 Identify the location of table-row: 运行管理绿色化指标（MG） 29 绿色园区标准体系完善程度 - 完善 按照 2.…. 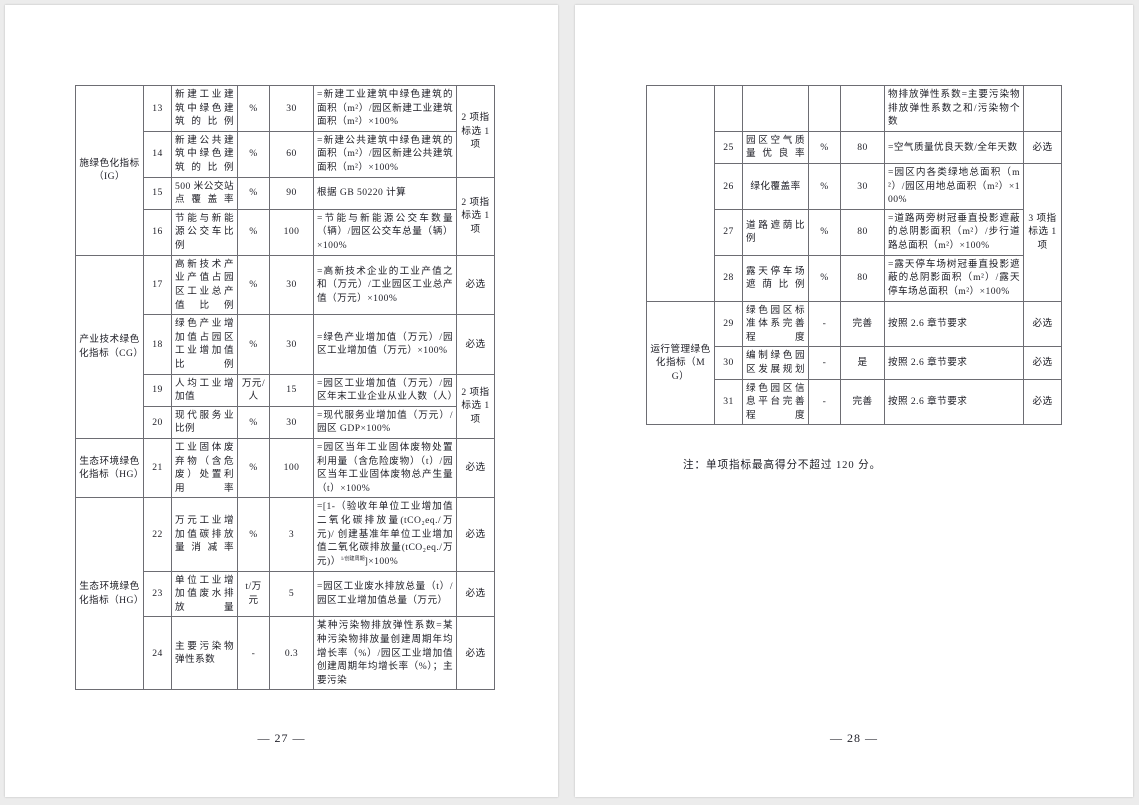
(854, 363).